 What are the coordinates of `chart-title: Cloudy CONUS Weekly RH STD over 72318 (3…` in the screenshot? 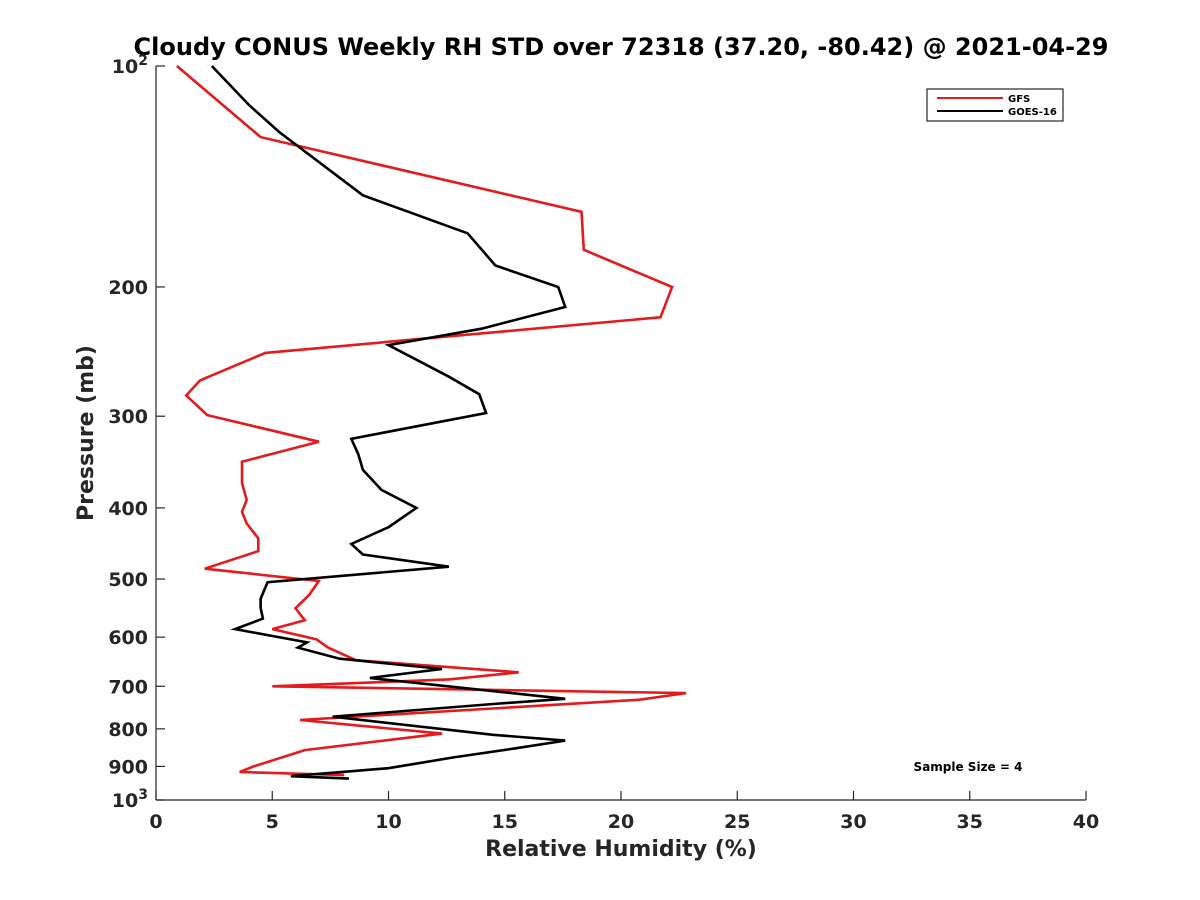 It's located at (621, 47).